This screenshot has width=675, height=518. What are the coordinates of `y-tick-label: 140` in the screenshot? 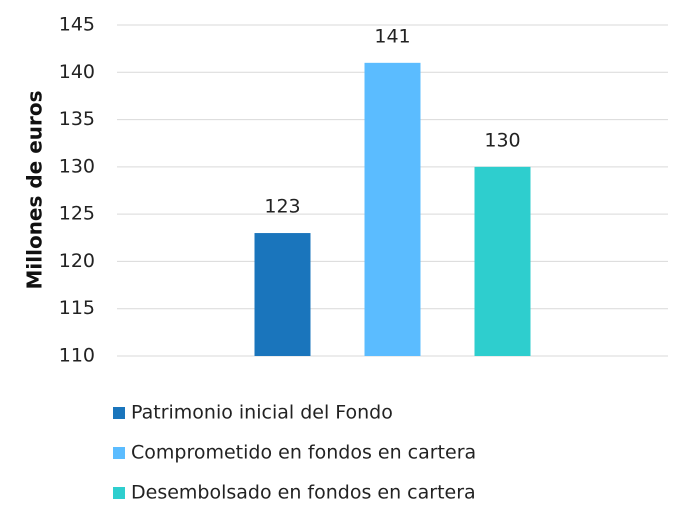 It's located at (77, 72).